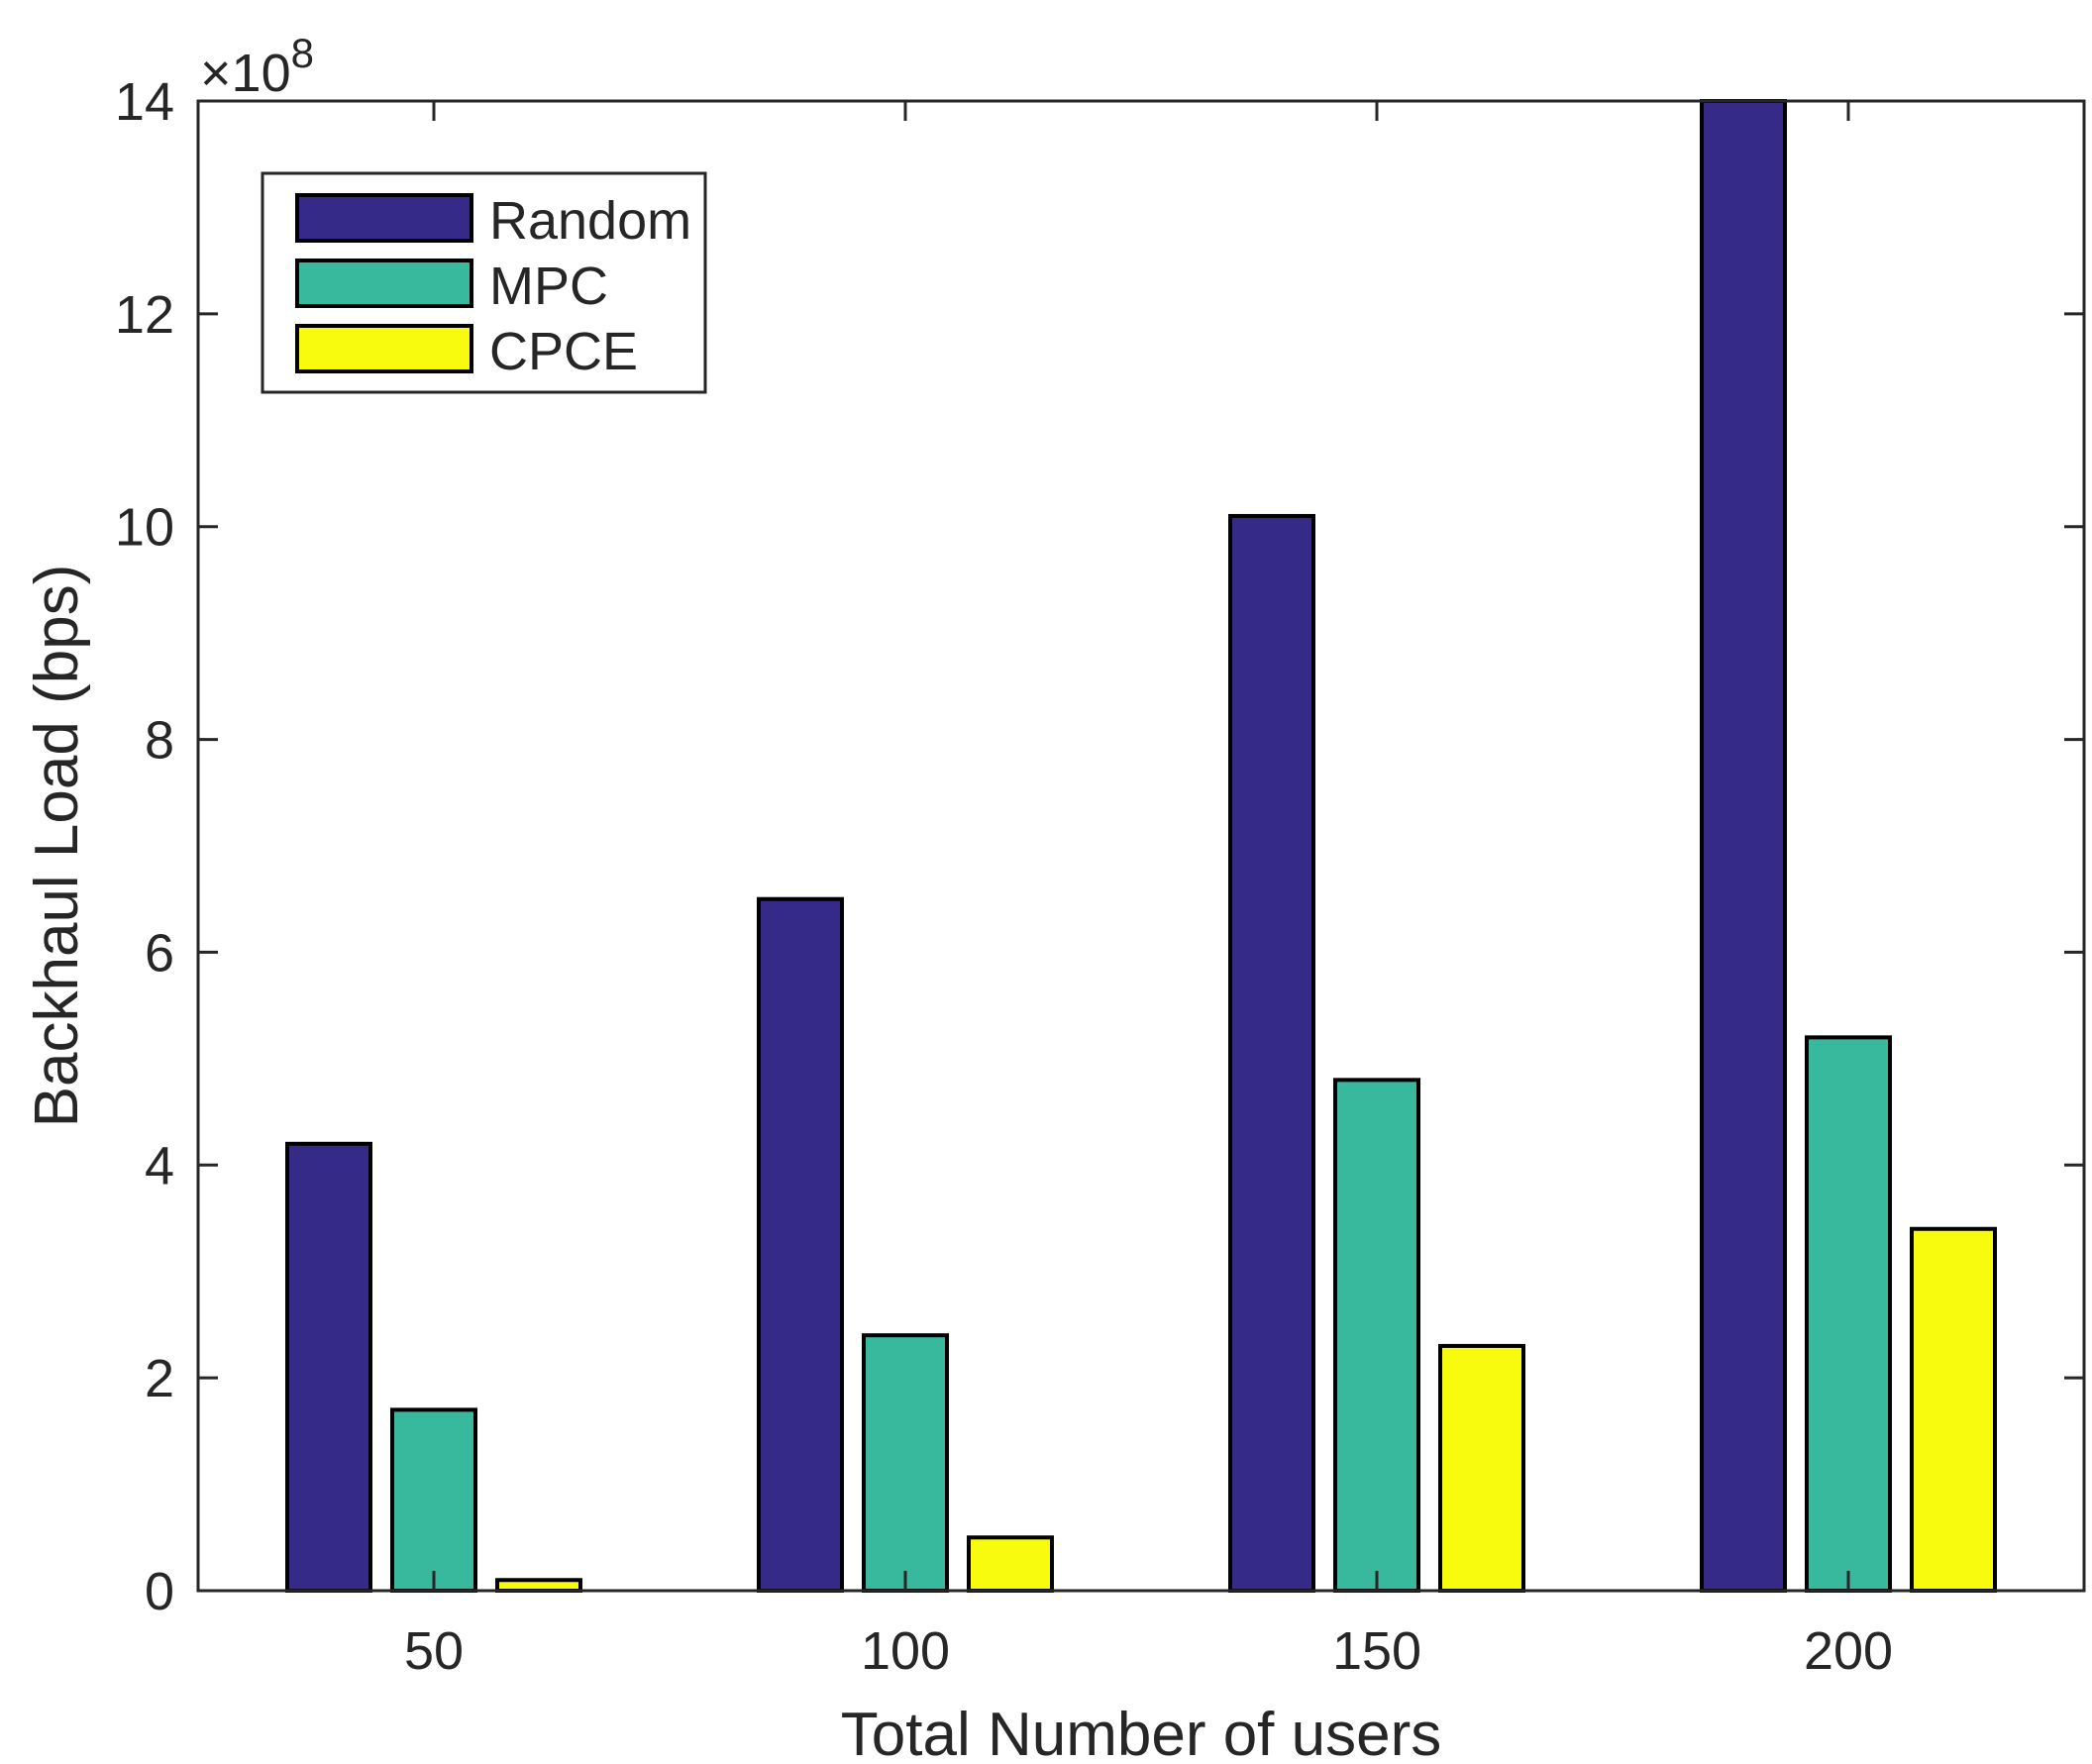  Describe the element at coordinates (159, 1592) in the screenshot. I see `y-tick-label: 0` at that location.